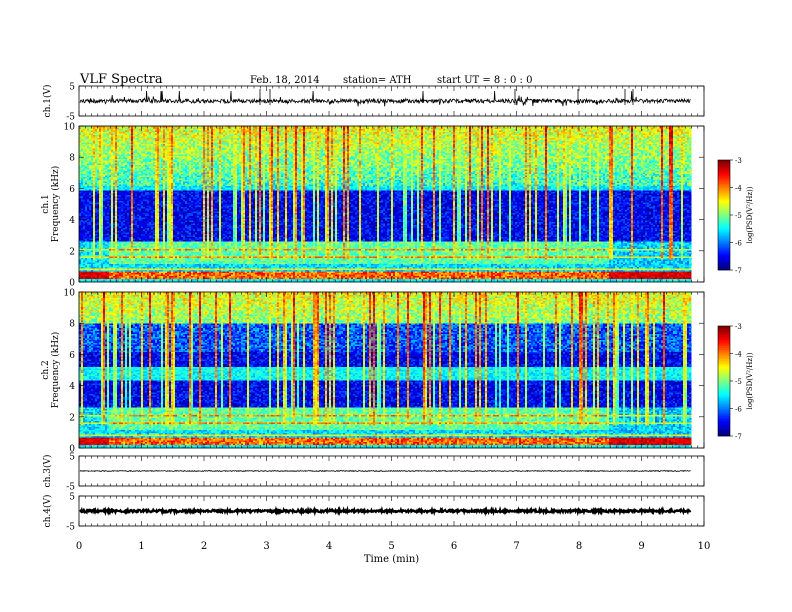 The width and height of the screenshot is (792, 612). Describe the element at coordinates (55, 370) in the screenshot. I see `panel-3-ylabel: Frequency (kHz)` at that location.